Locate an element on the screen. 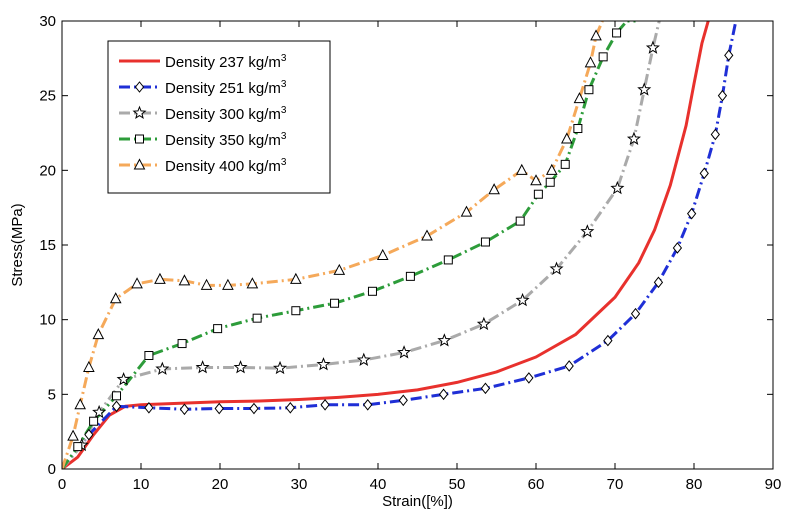 The height and width of the screenshot is (513, 790). x-tick-label: 60 is located at coordinates (536, 484).